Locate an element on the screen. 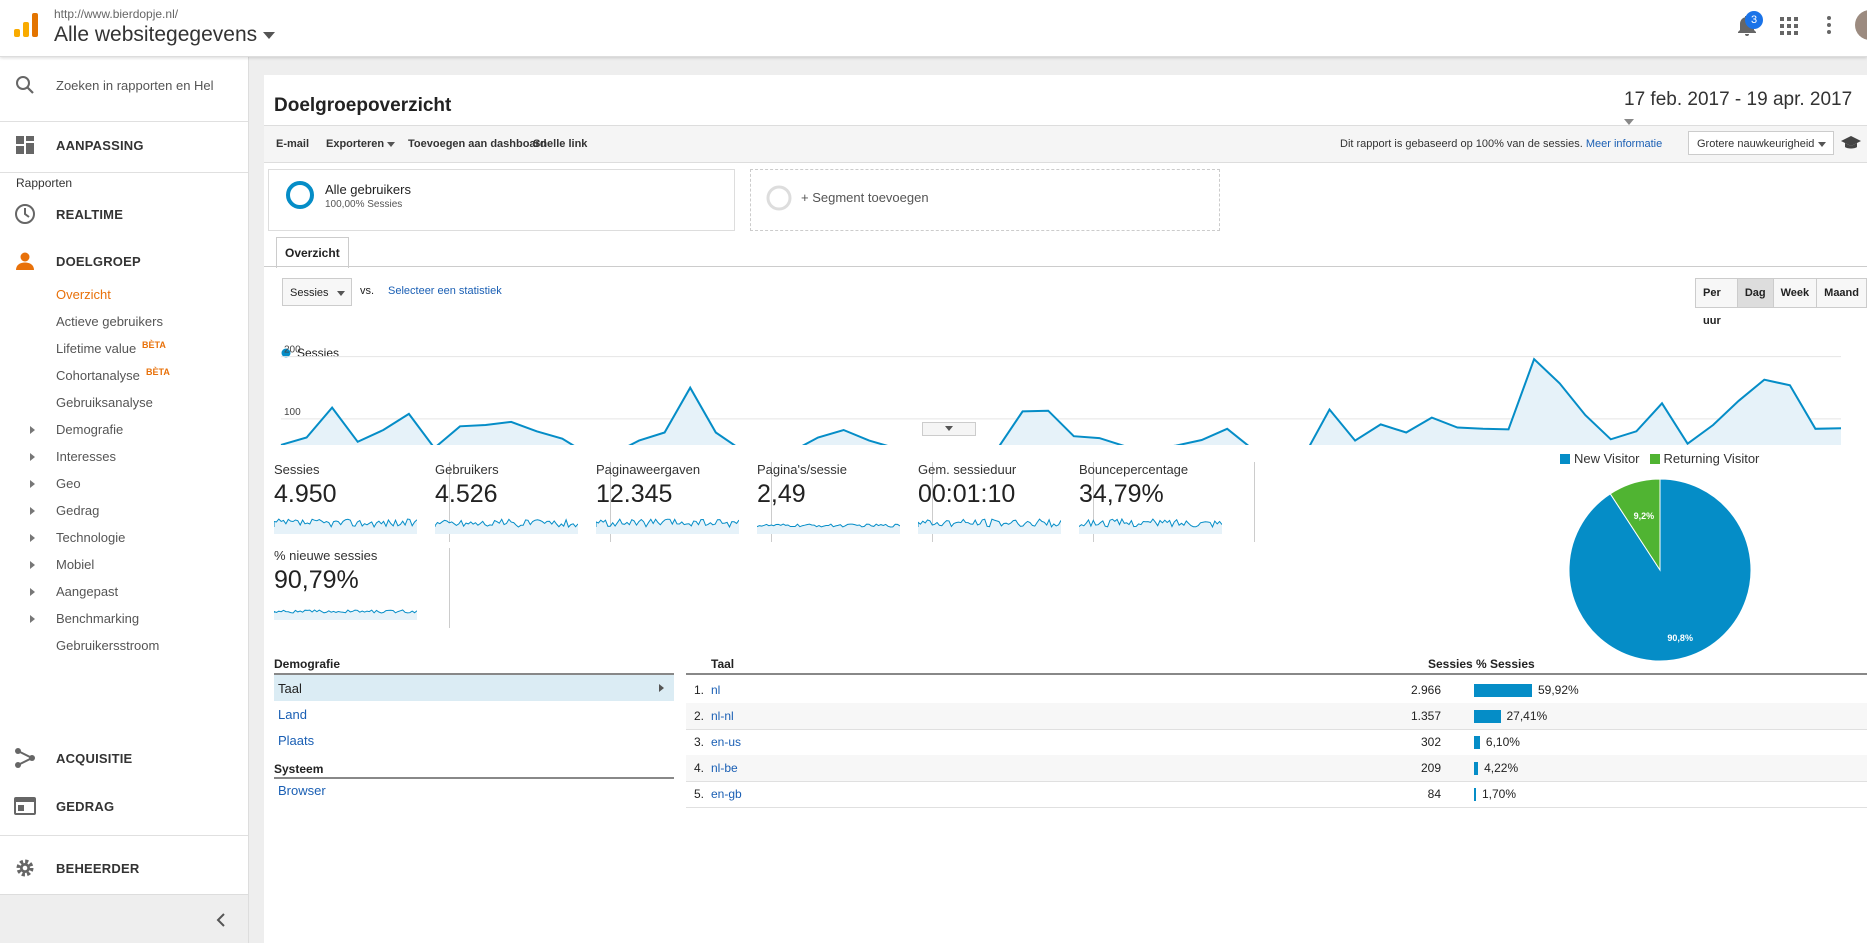 Image resolution: width=1867 pixels, height=943 pixels. sidebar-subitem: Cohortanalyse BÈTA is located at coordinates (124, 376).